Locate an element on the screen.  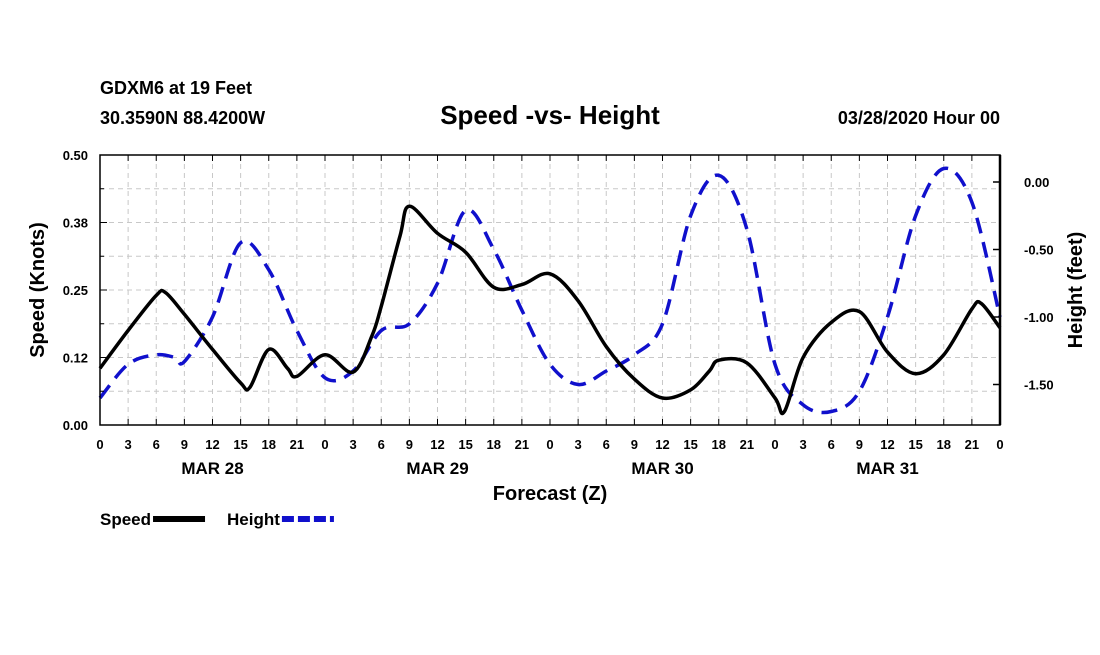
y2-tick-label: -1.50 is located at coordinates (1039, 385).